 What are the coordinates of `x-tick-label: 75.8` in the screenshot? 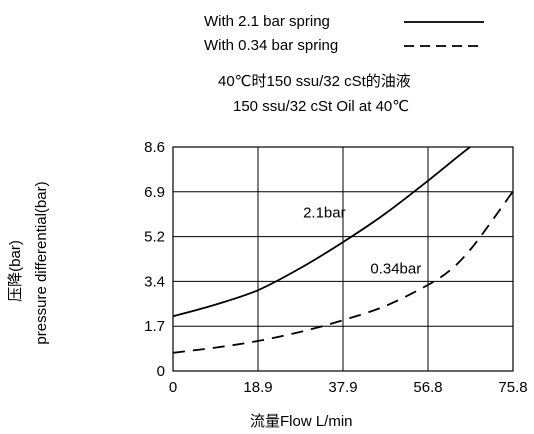 It's located at (512, 387).